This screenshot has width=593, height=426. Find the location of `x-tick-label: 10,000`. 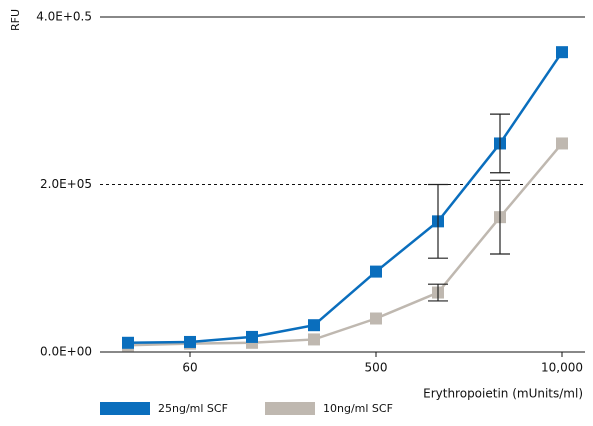

x-tick-label: 10,000 is located at coordinates (562, 368).